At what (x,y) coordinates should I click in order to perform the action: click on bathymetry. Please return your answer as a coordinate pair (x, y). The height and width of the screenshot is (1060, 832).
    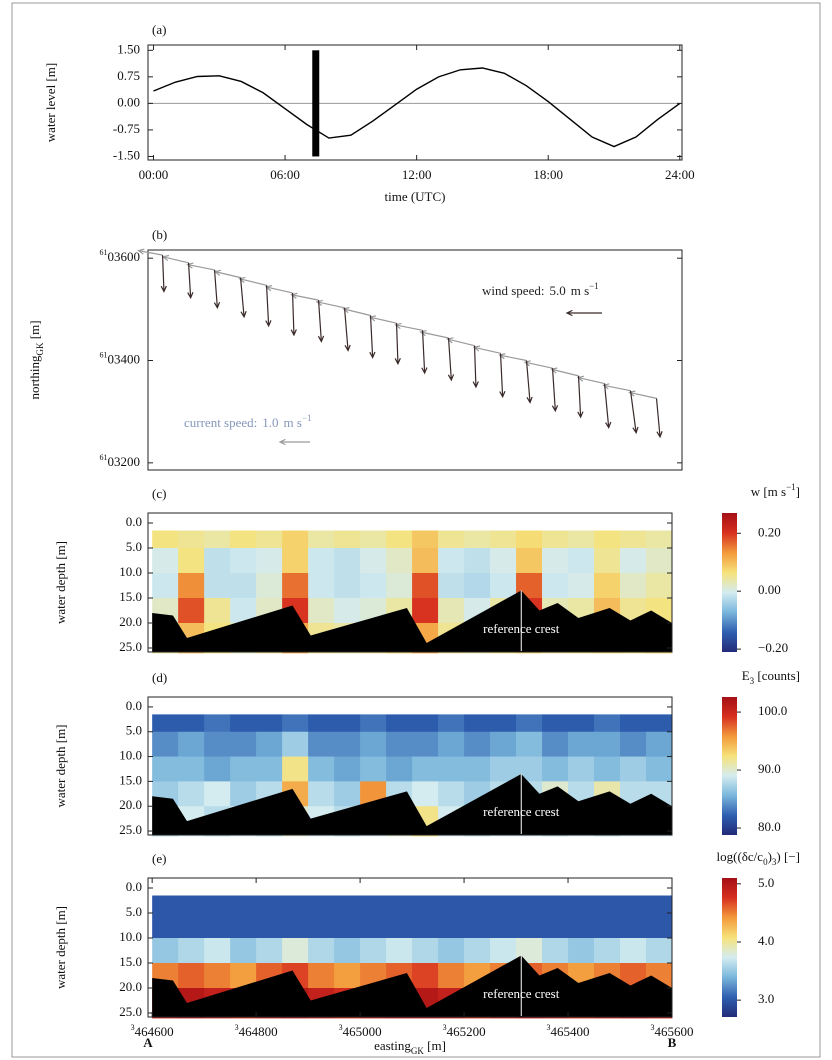
    Looking at the image, I should click on (412, 621).